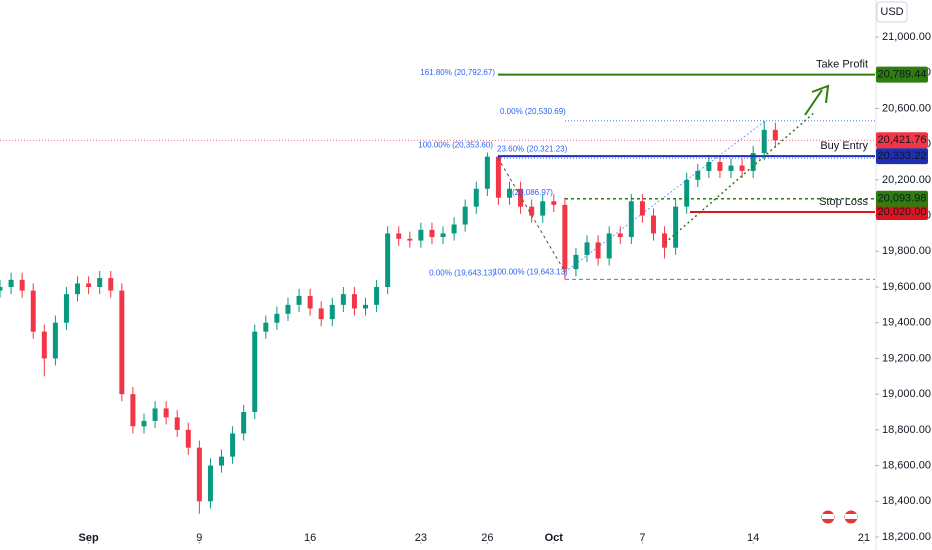  What do you see at coordinates (906, 251) in the screenshot?
I see `y-tick-label: 19,800.00` at bounding box center [906, 251].